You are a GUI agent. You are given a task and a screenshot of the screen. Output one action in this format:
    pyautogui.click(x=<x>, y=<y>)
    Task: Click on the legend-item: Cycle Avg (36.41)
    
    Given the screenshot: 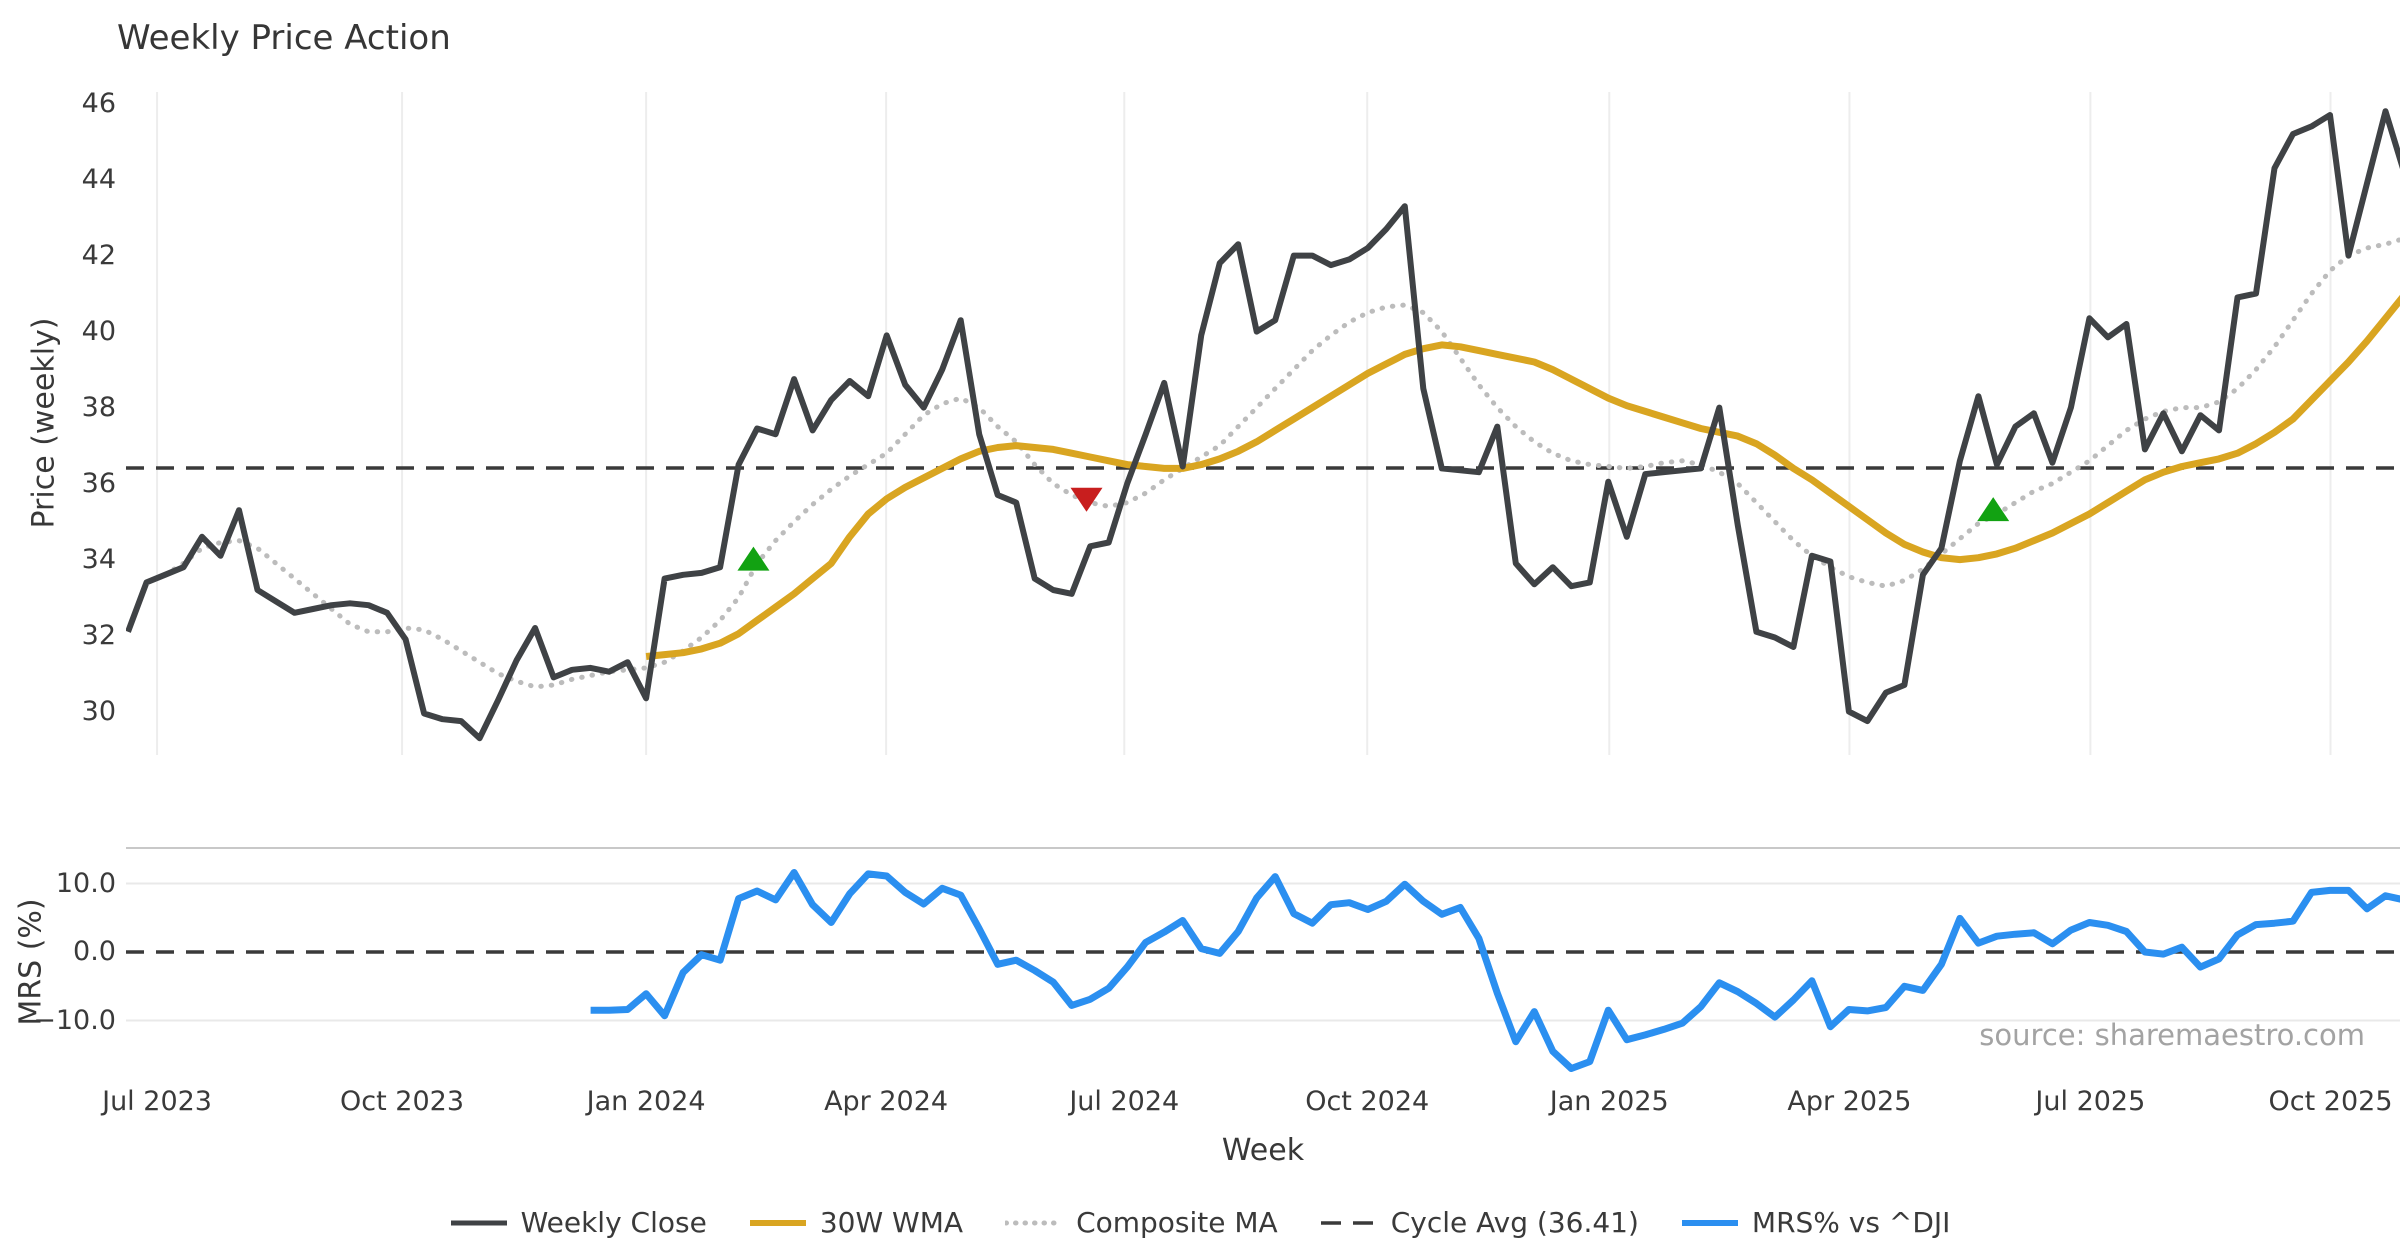 What is the action you would take?
    pyautogui.click(x=1479, y=1222)
    